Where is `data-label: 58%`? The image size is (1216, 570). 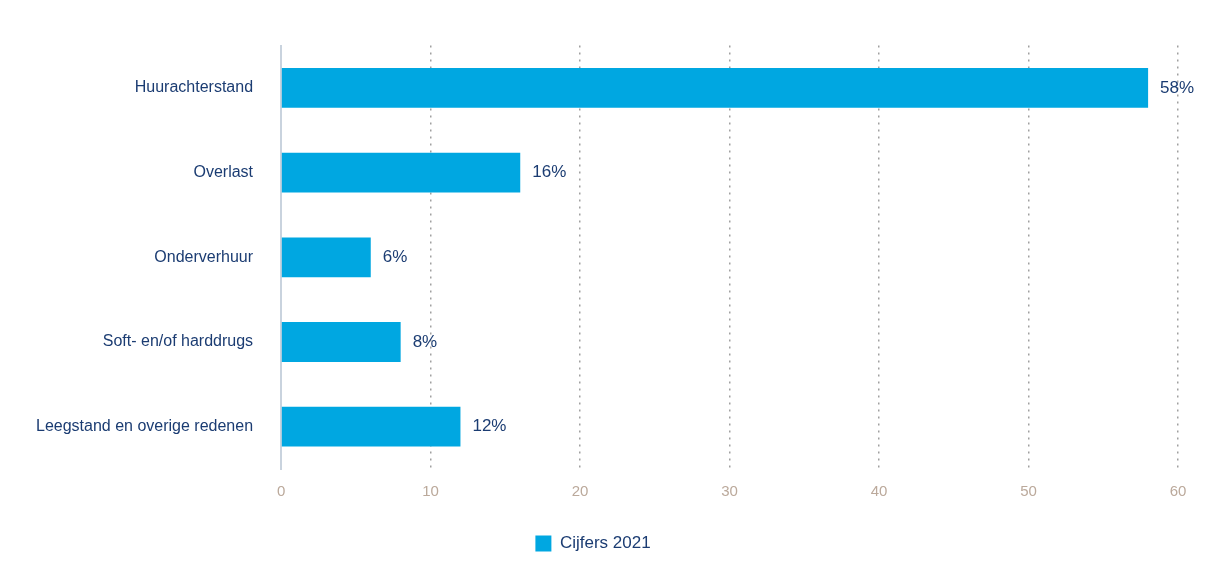
data-label: 58% is located at coordinates (1177, 87).